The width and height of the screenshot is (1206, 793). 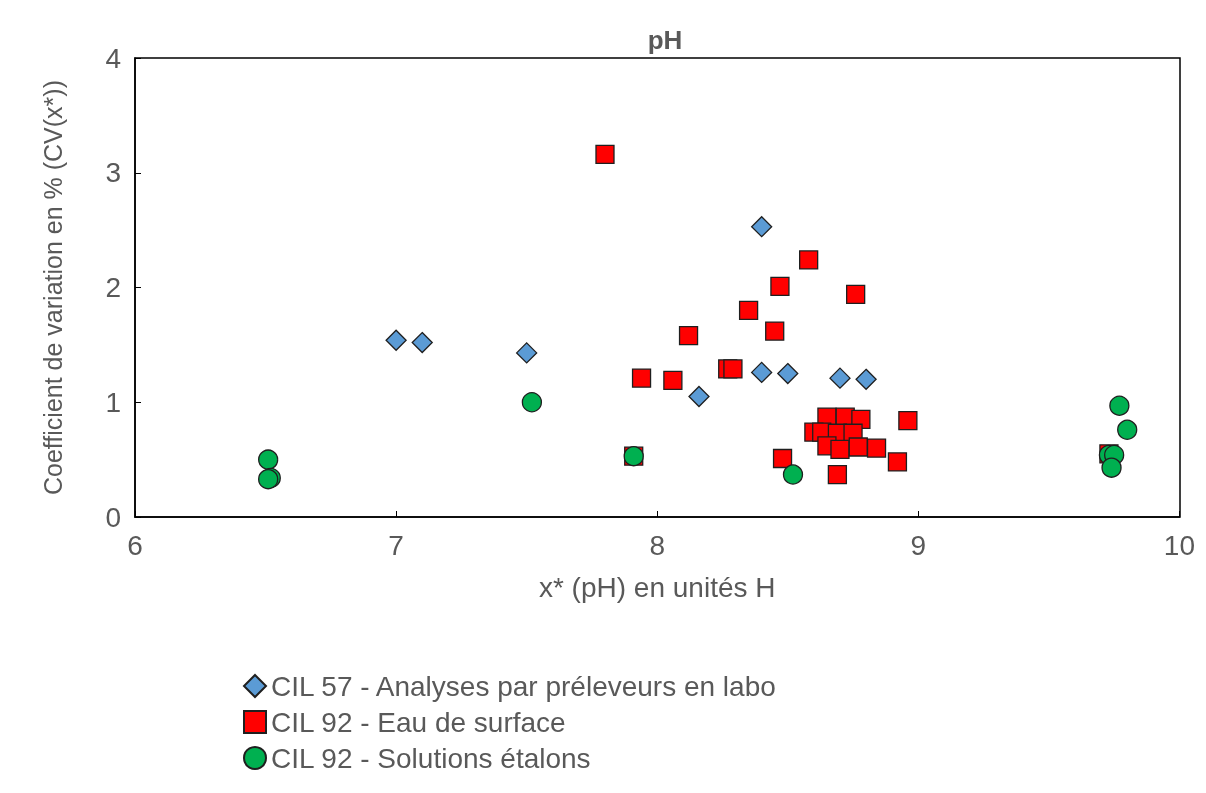 I want to click on y-tick-label: 0, so click(x=113, y=517).